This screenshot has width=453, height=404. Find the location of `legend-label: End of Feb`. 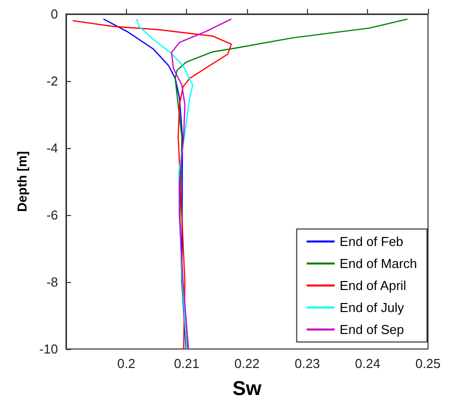

legend-label: End of Feb is located at coordinates (372, 241).